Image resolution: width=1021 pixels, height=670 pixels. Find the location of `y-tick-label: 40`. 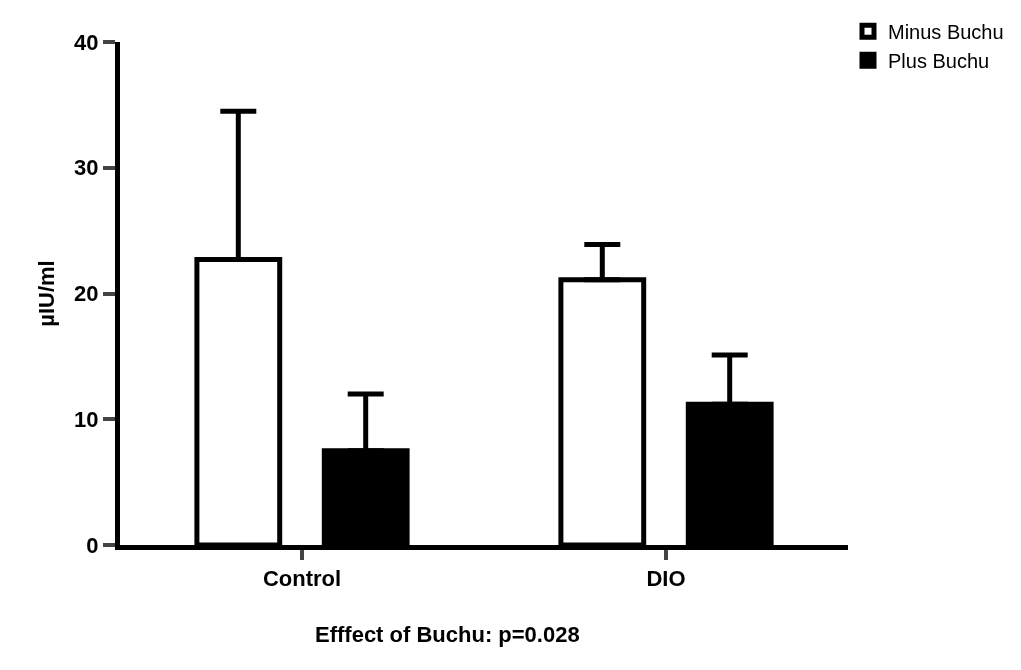

y-tick-label: 40 is located at coordinates (86, 42).